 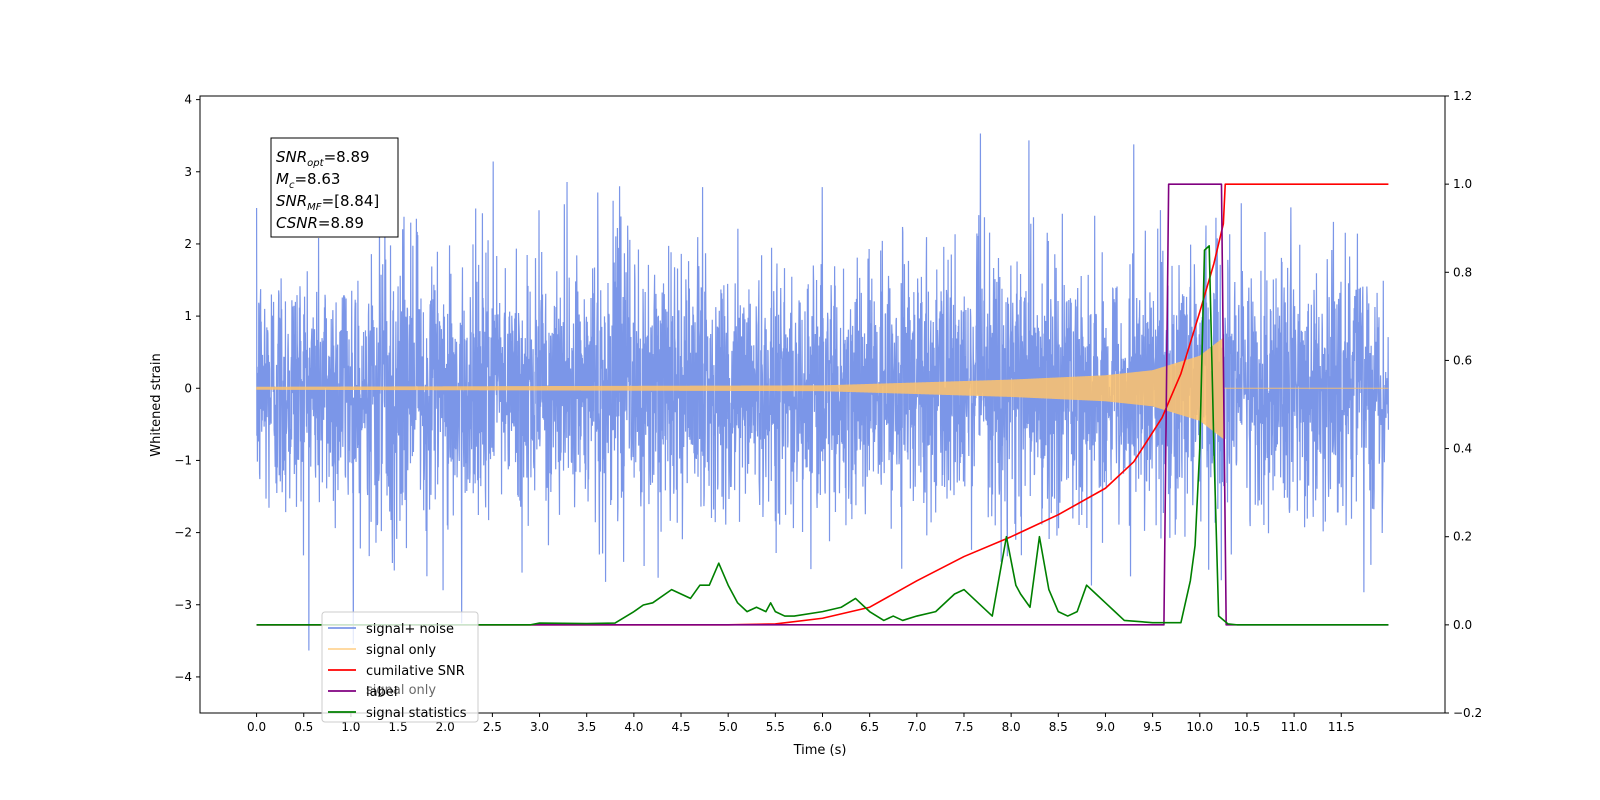 I want to click on y2-tick-label: 1.0, so click(x=1462, y=184).